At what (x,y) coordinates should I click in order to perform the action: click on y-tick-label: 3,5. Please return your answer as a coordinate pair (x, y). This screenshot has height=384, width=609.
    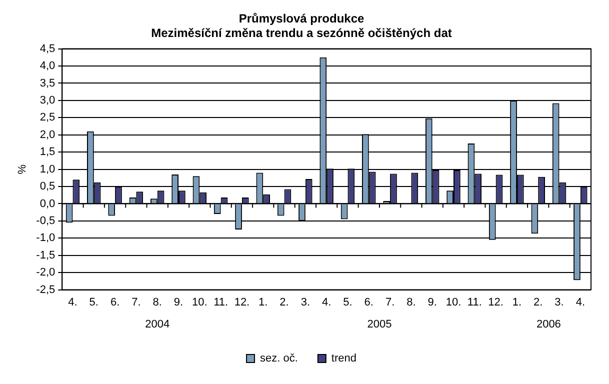
    Looking at the image, I should click on (48, 83).